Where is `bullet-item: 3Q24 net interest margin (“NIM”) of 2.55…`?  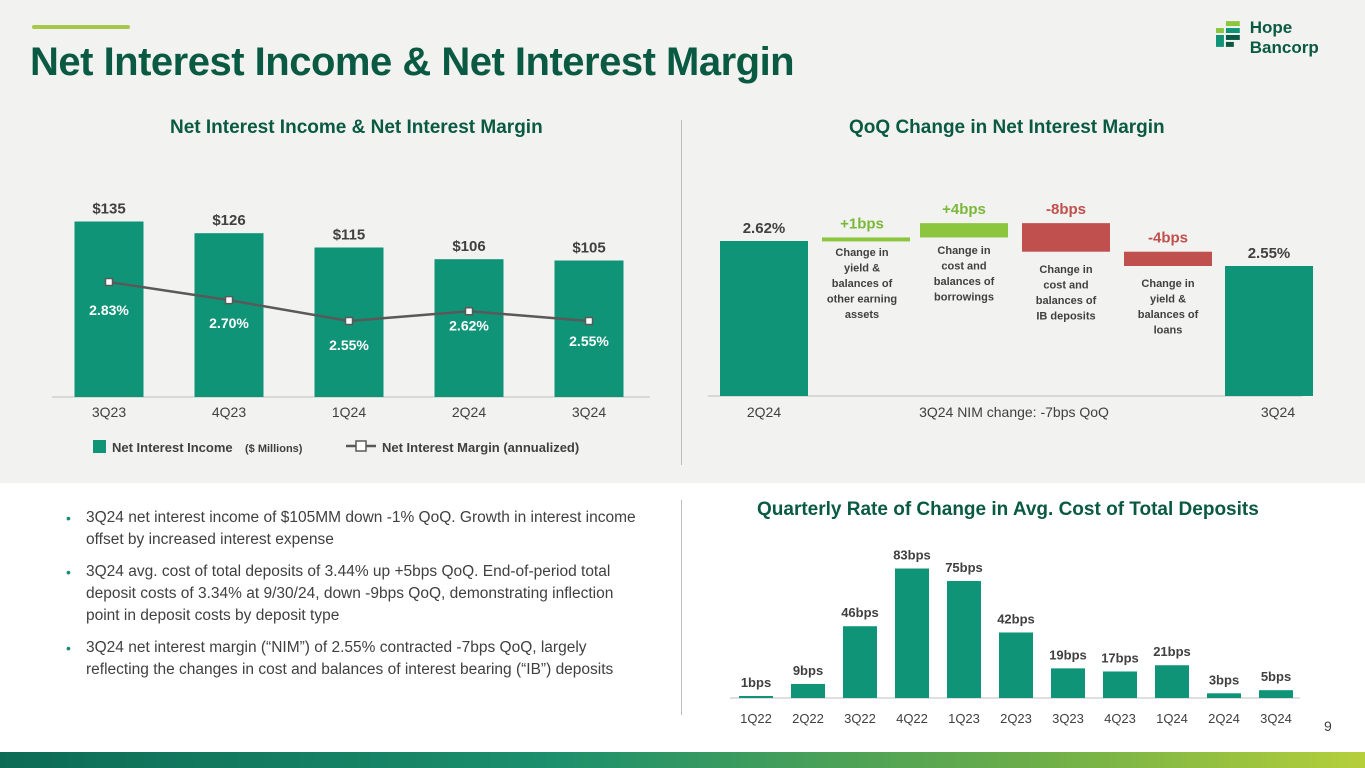 bullet-item: 3Q24 net interest margin (“NIM”) of 2.55… is located at coordinates (352, 659).